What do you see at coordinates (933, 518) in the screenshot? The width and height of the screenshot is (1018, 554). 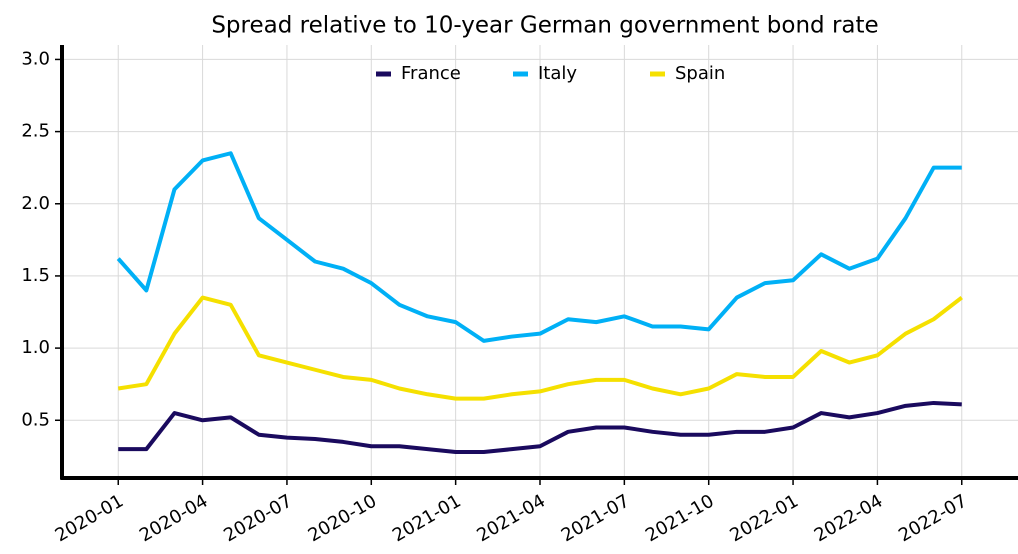 I see `x-tick-label: 2022-07` at bounding box center [933, 518].